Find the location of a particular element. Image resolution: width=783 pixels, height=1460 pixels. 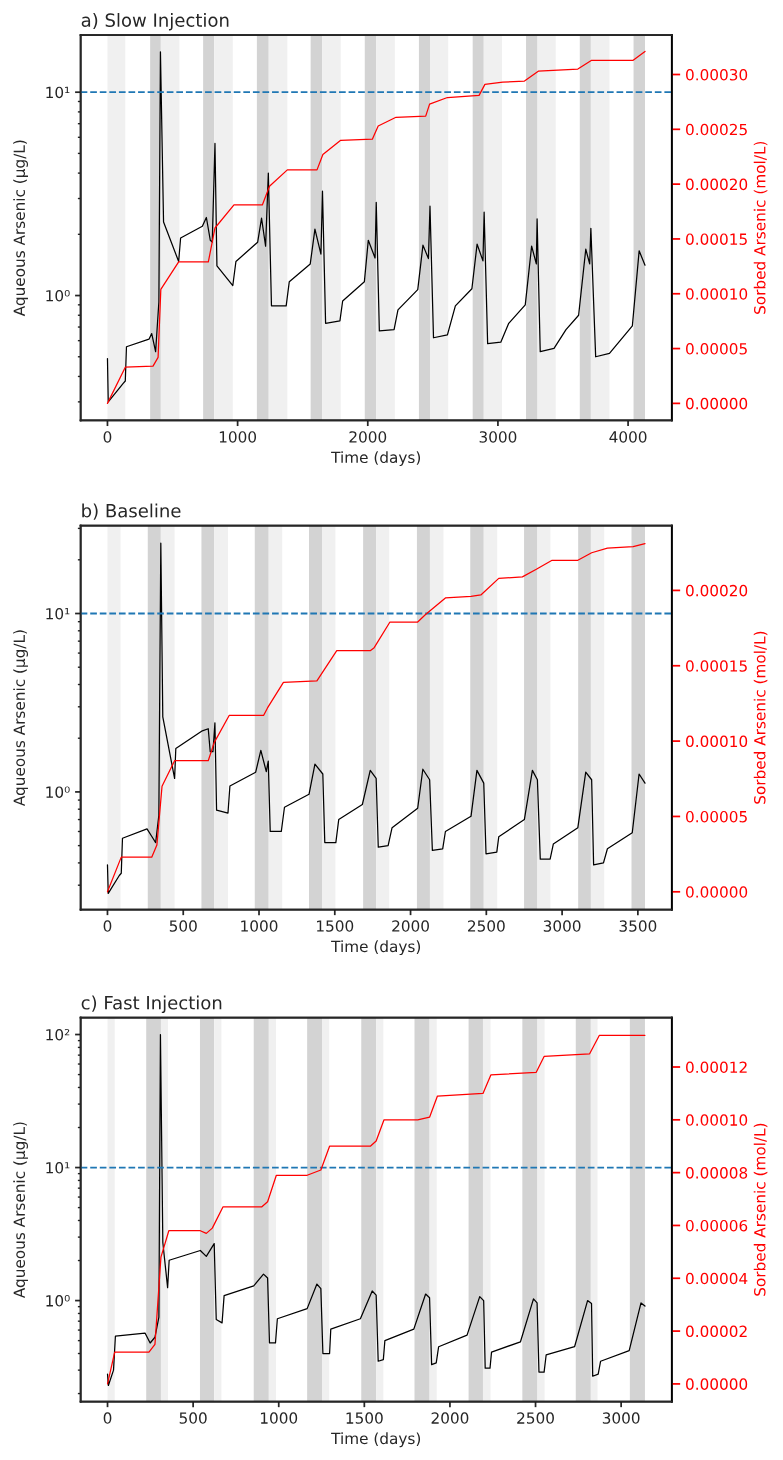

chart-title: c) Fast Injection is located at coordinates (151, 1004).